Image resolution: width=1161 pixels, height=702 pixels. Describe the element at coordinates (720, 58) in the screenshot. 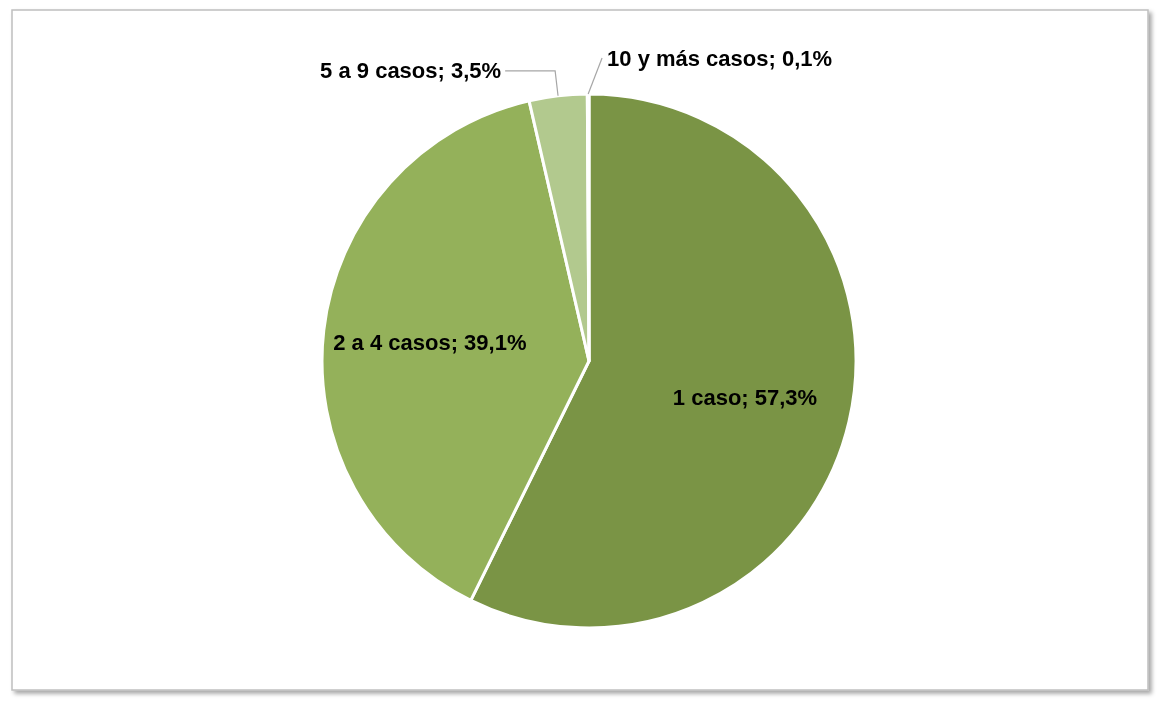

I see `slice-label: 10 y más casos; 0,1%` at that location.